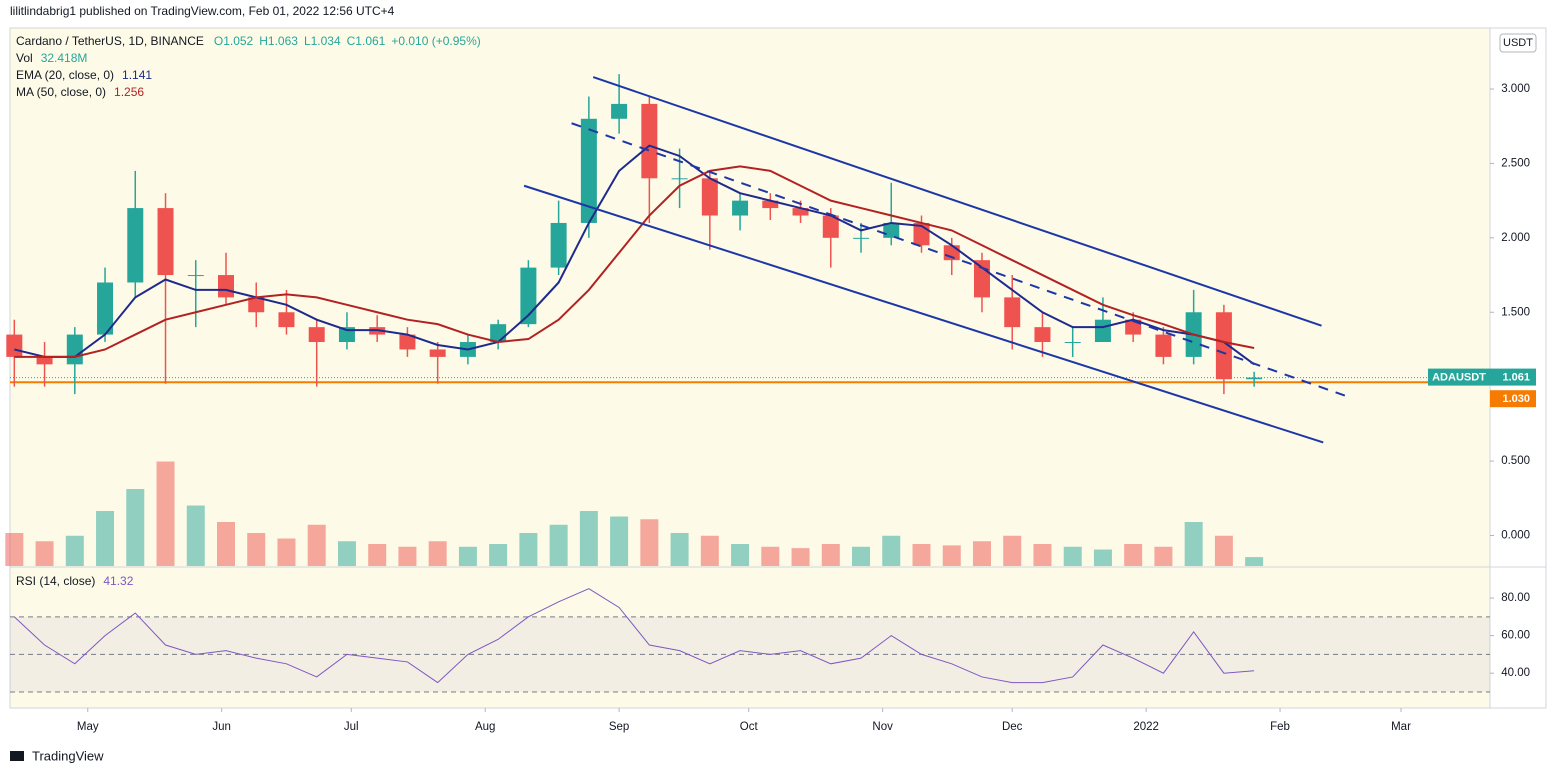  I want to click on x-tick-label: Feb, so click(1280, 727).